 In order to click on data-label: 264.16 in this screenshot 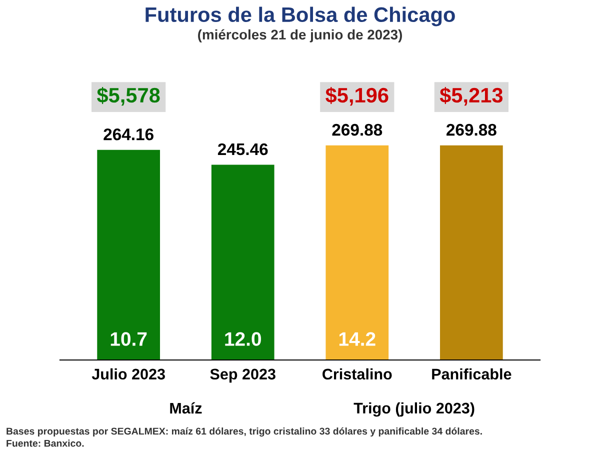, I will do `click(129, 134)`.